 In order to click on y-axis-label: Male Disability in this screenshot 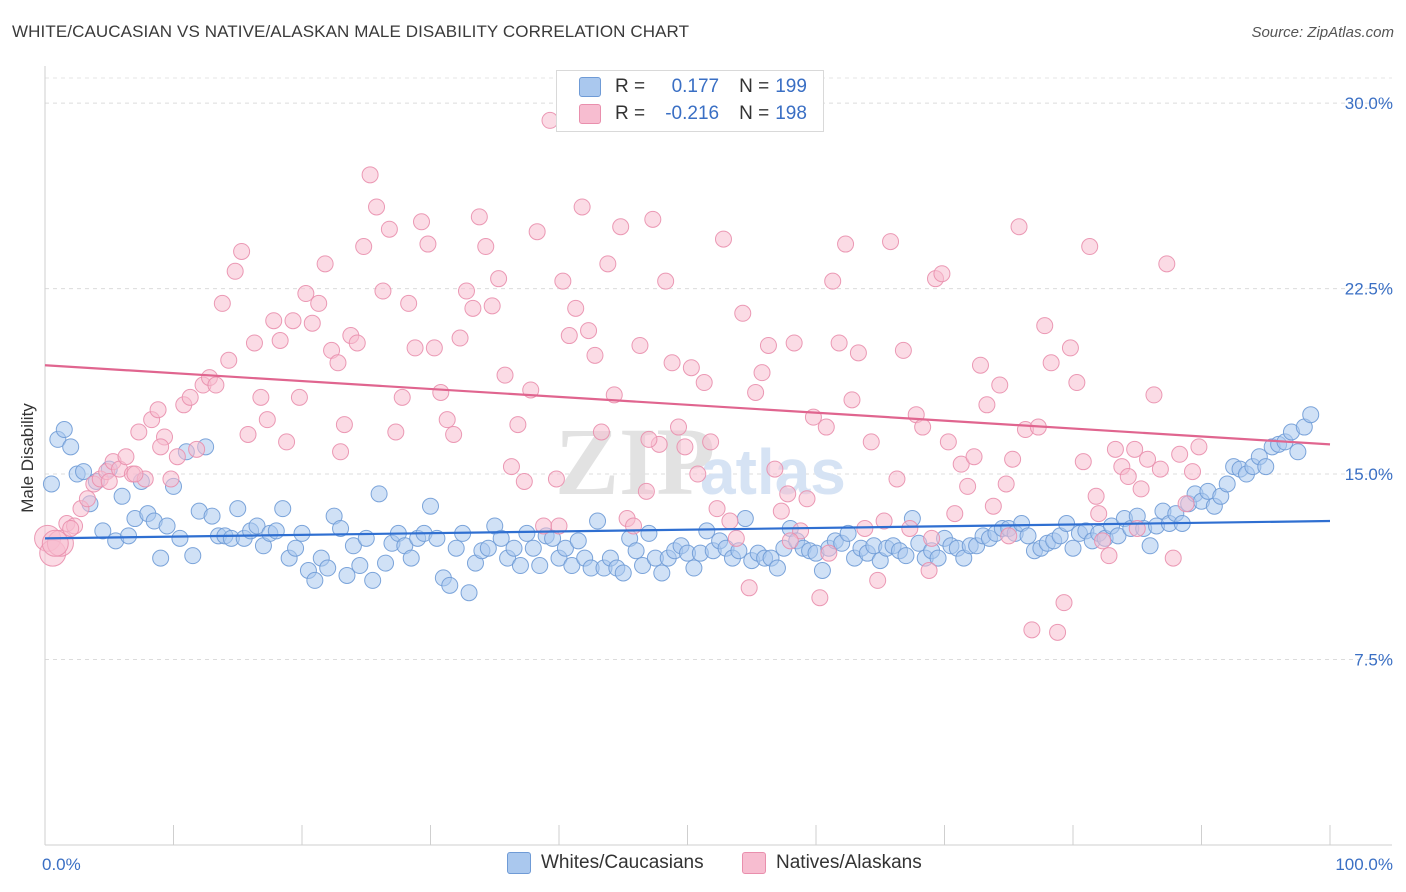, I will do `click(27, 458)`.